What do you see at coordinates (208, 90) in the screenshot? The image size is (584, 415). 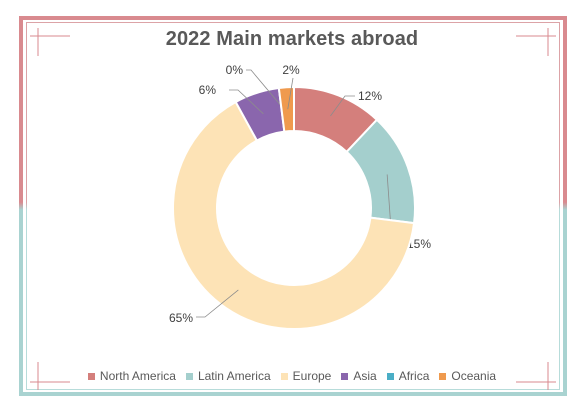 I see `data-label-asia: 6%` at bounding box center [208, 90].